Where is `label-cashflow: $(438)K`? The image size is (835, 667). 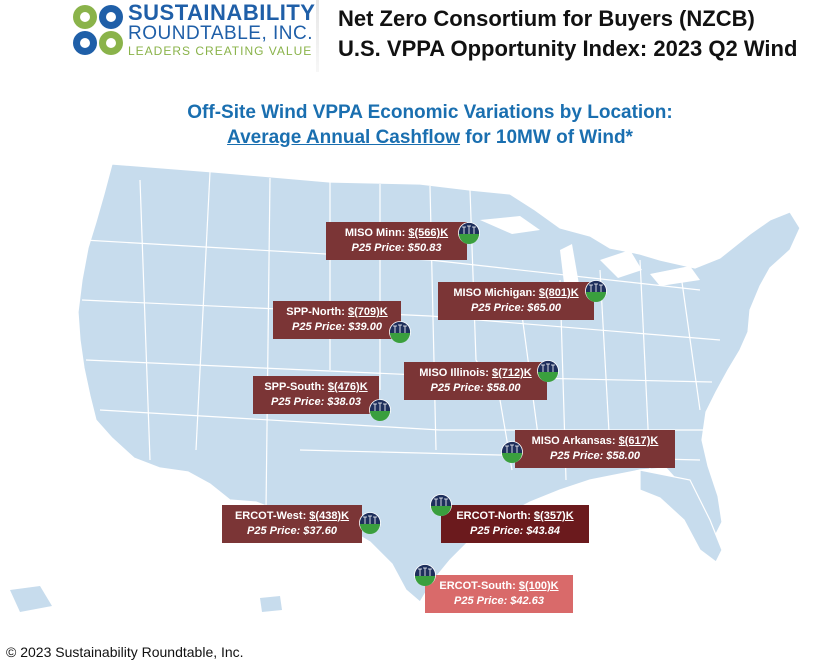 label-cashflow: $(438)K is located at coordinates (329, 516).